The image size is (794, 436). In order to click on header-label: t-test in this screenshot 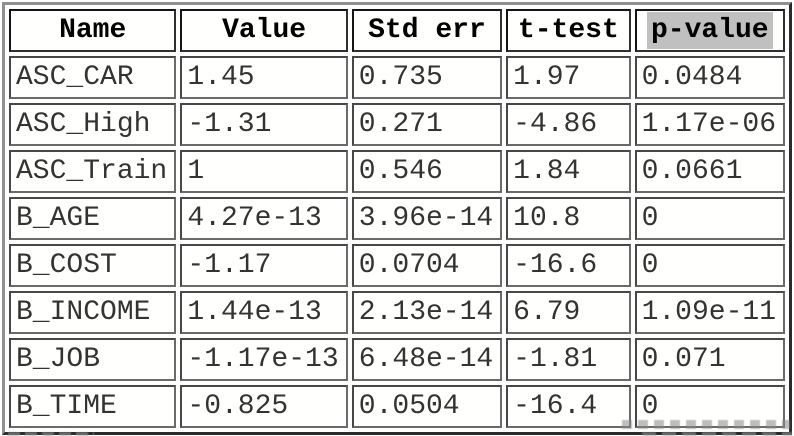, I will do `click(568, 30)`.